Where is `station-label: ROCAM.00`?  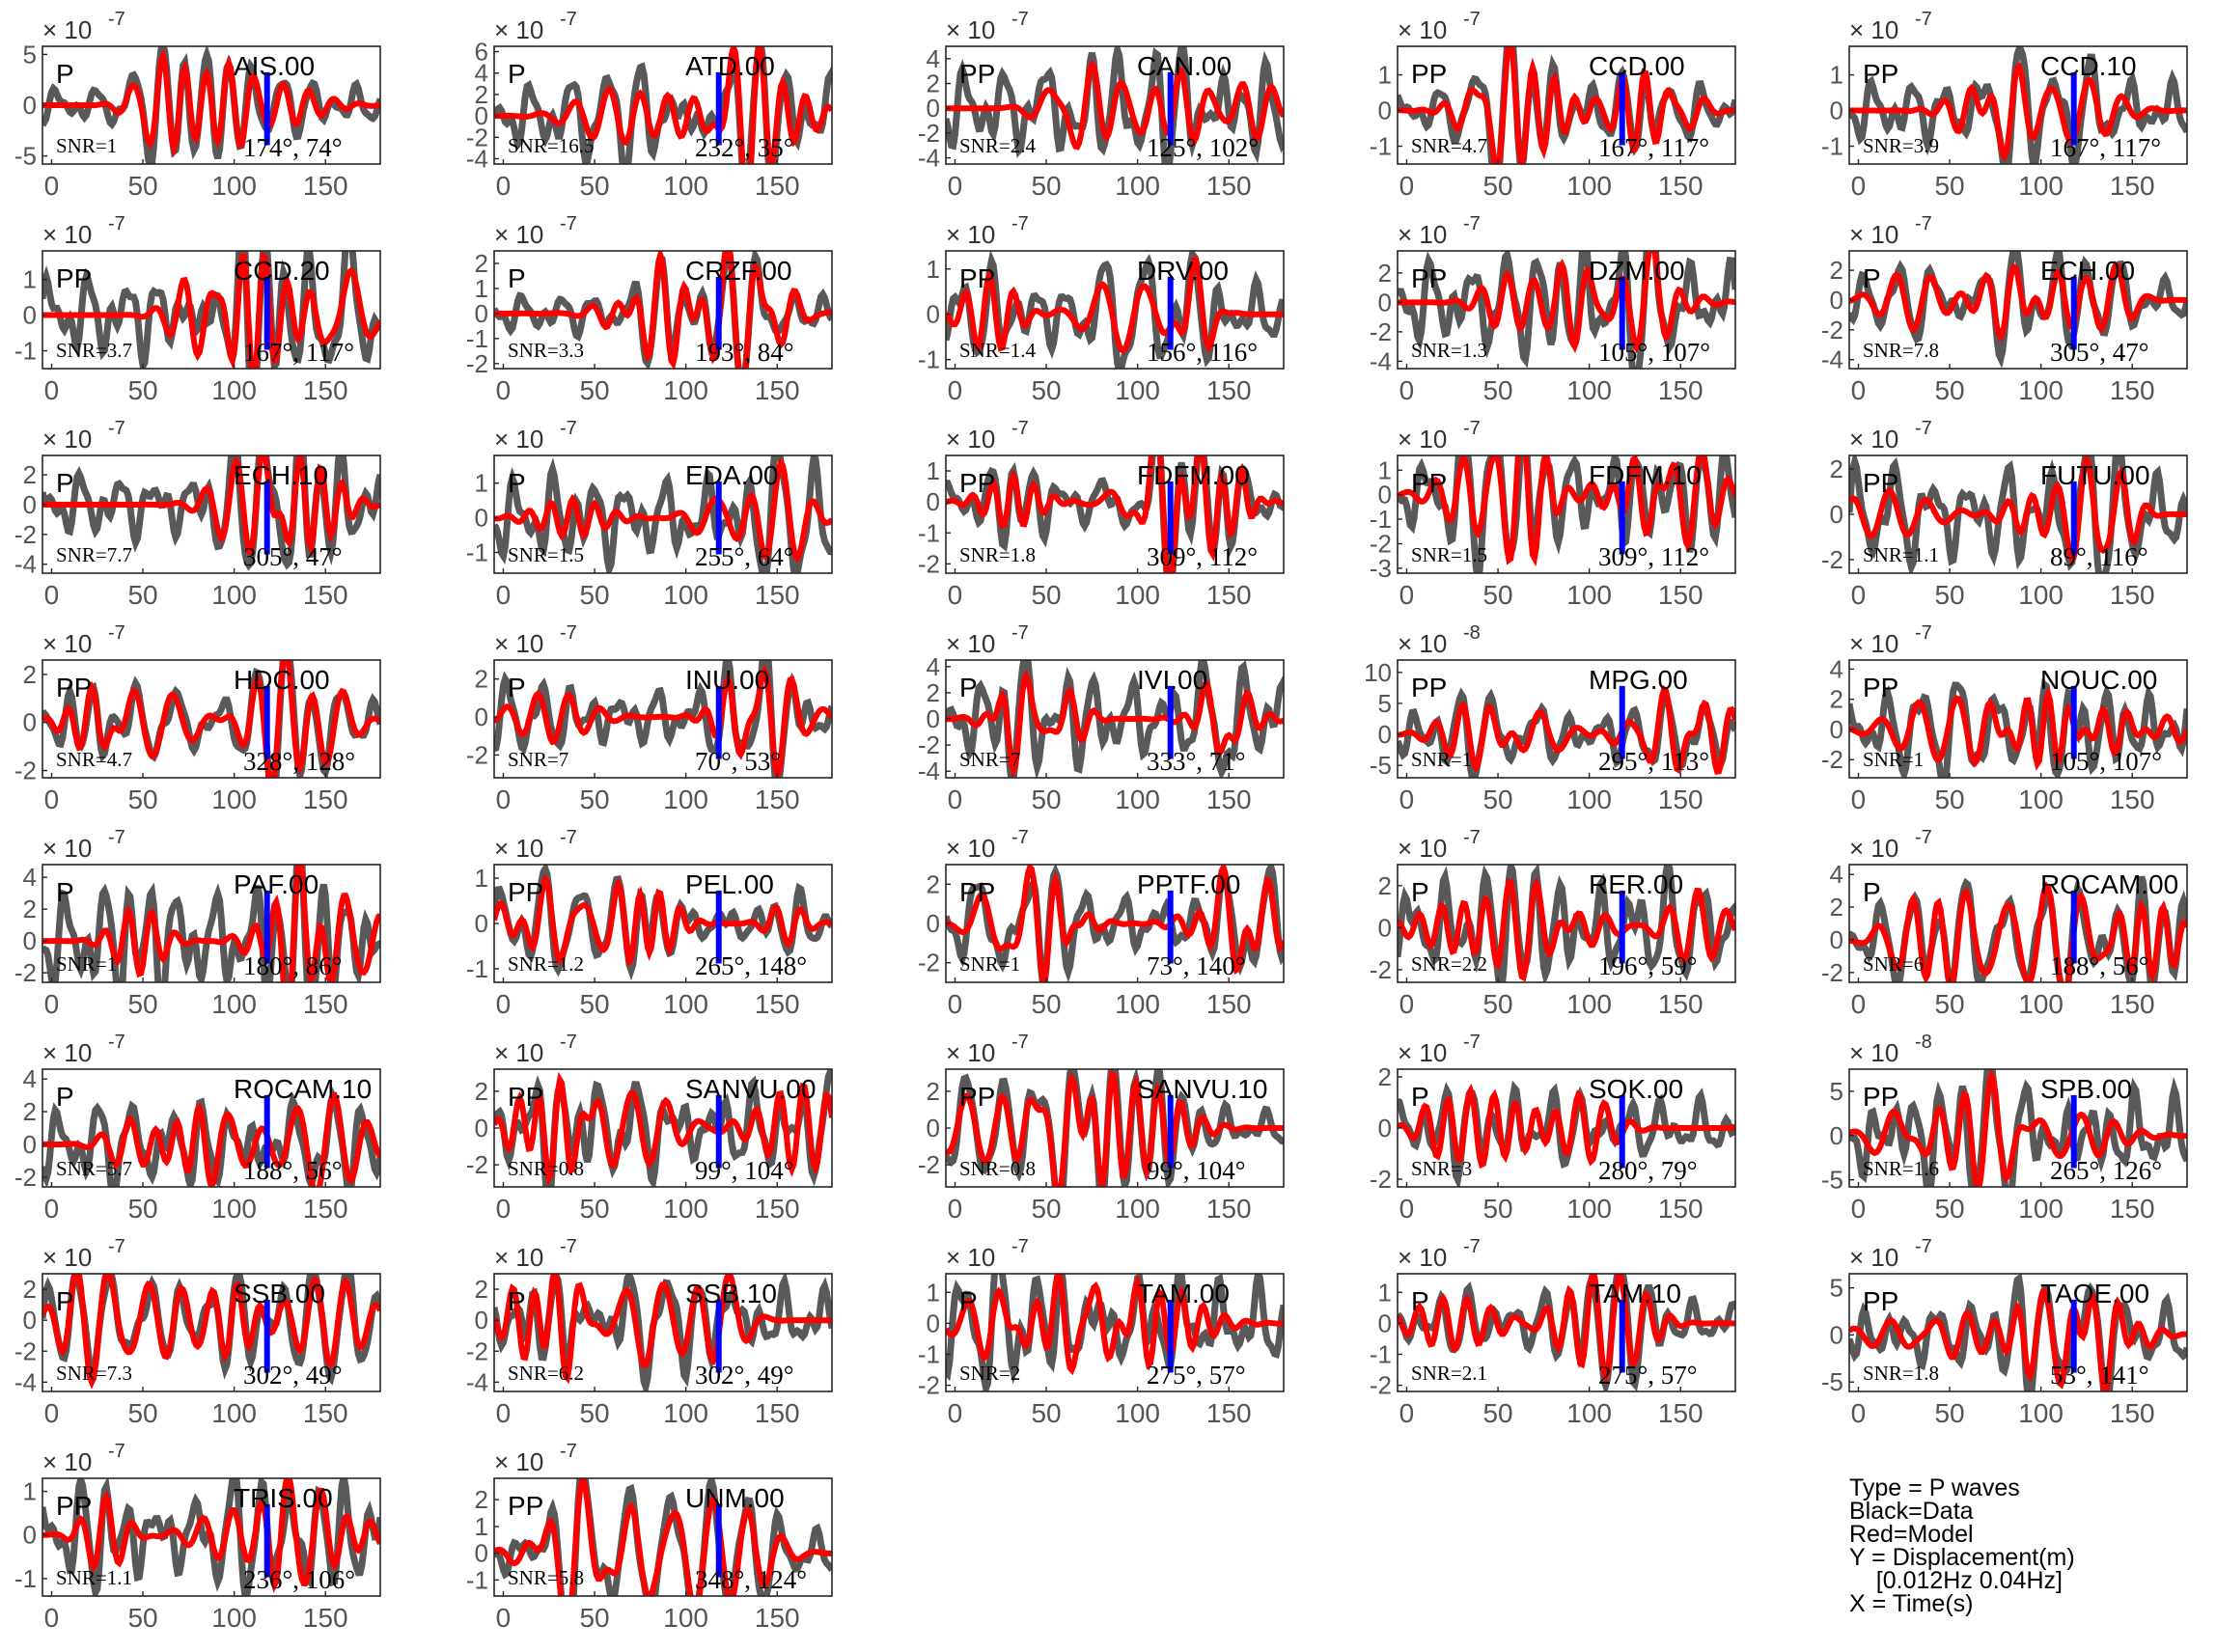 station-label: ROCAM.00 is located at coordinates (2109, 884).